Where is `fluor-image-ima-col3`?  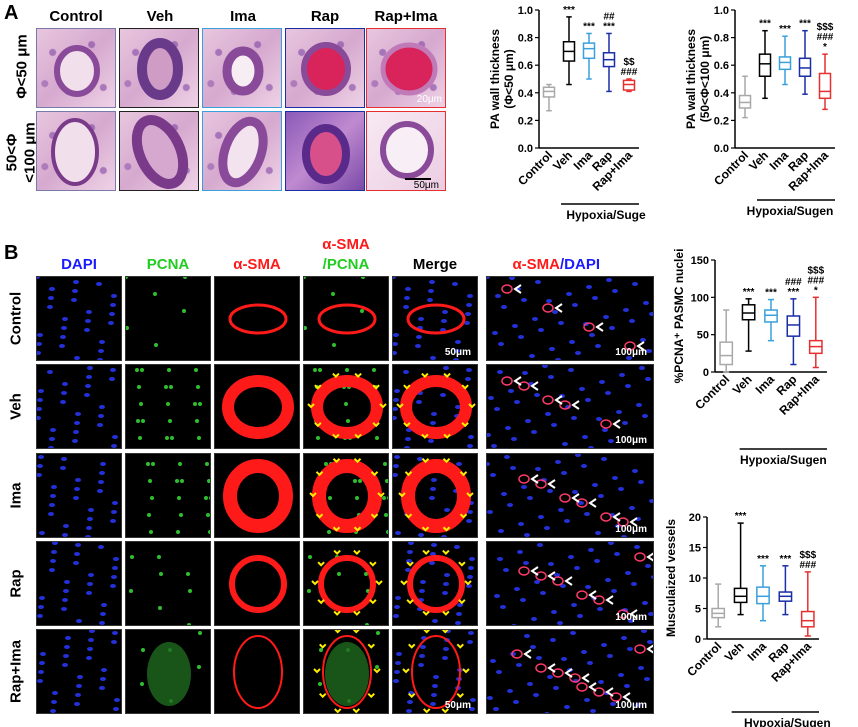 fluor-image-ima-col3 is located at coordinates (257, 495).